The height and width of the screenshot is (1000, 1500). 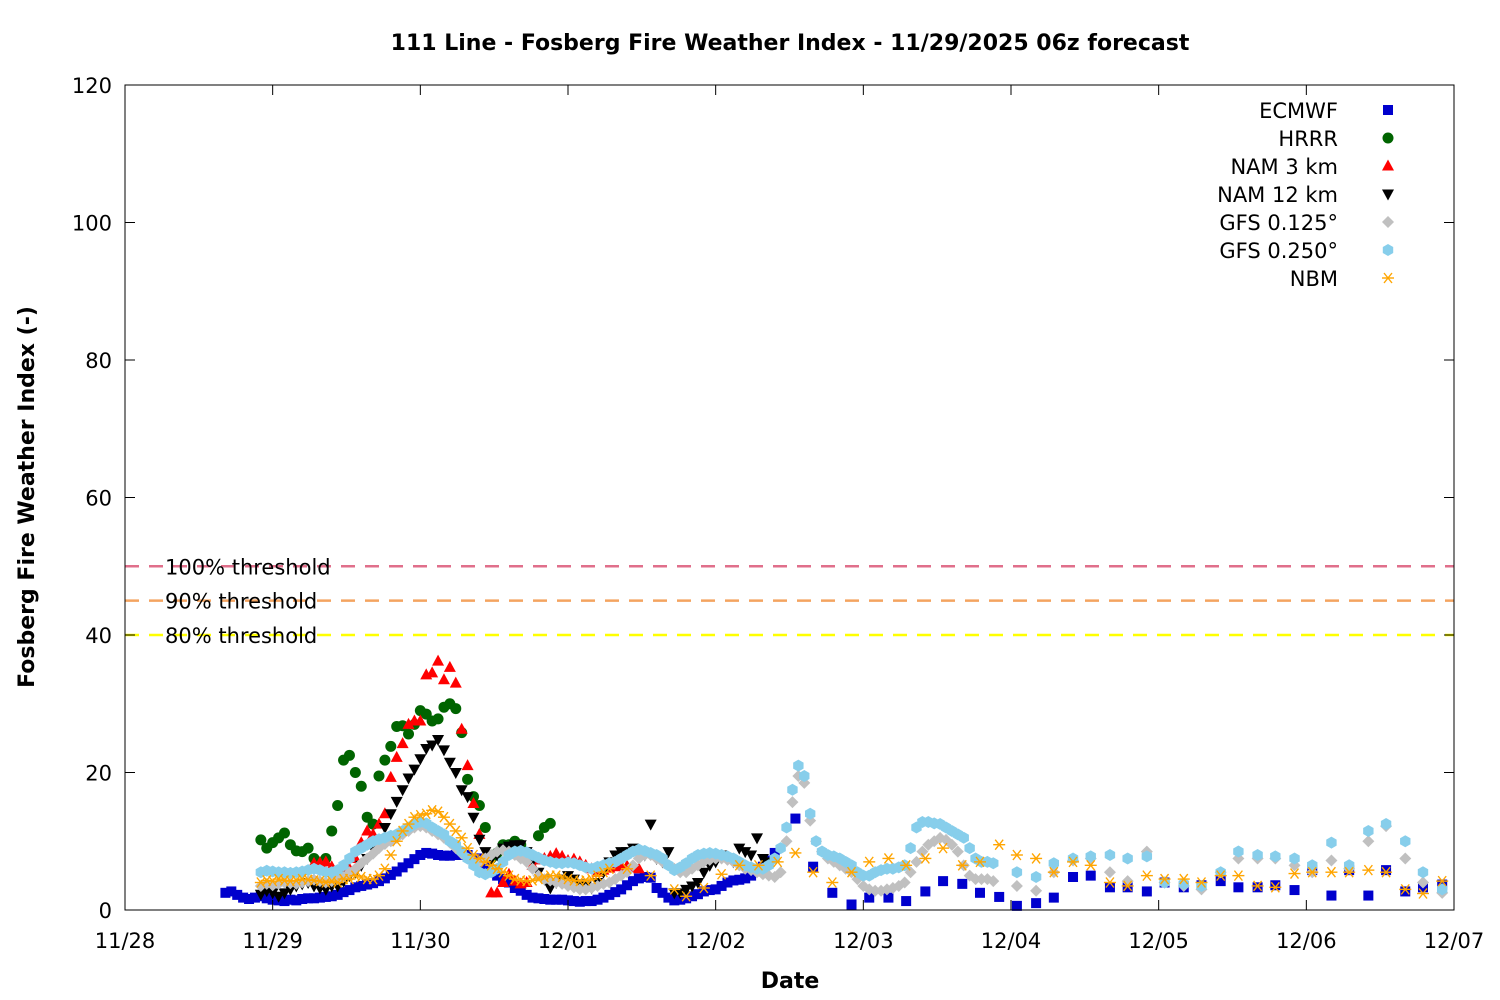 I want to click on series-nbm, so click(x=851, y=853).